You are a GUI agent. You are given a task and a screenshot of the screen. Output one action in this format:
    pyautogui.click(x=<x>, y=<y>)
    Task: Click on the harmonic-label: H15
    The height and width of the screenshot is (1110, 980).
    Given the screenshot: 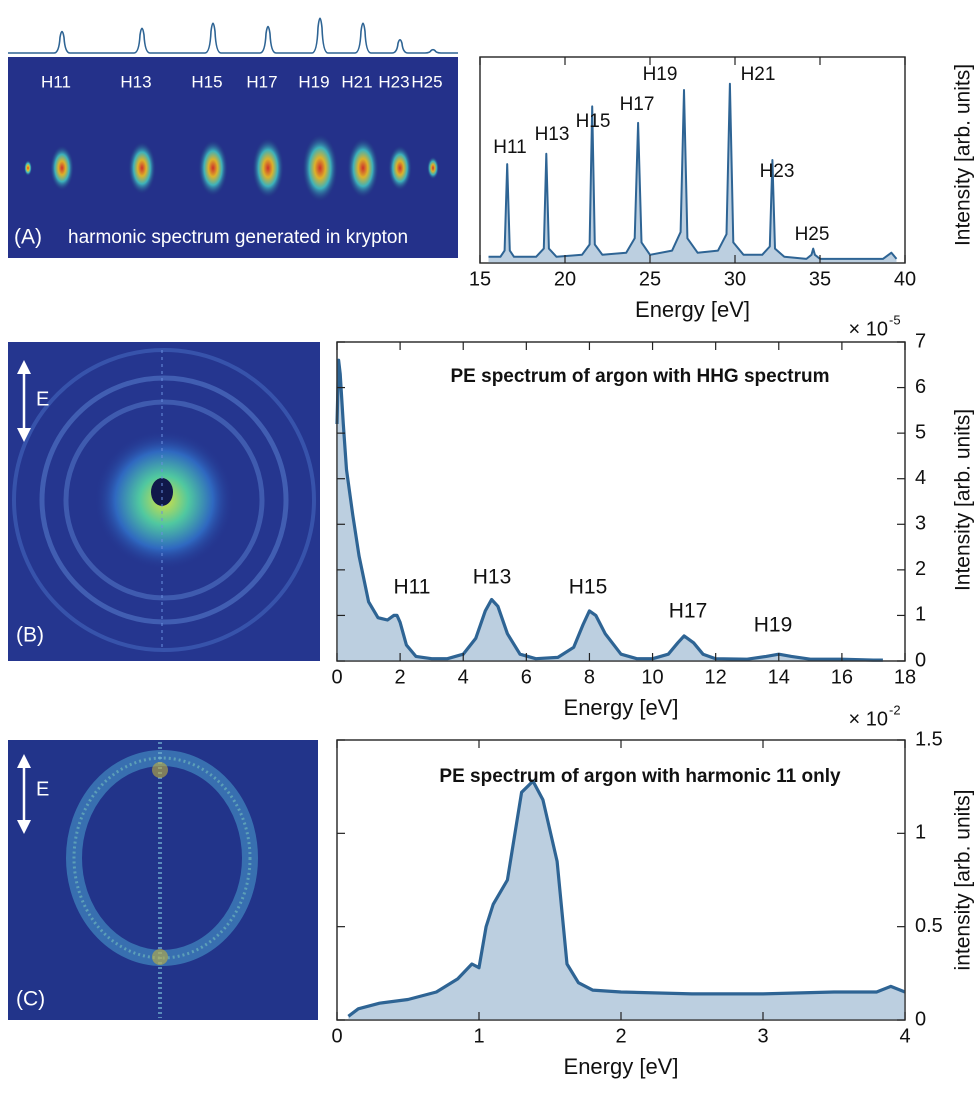 What is the action you would take?
    pyautogui.click(x=206, y=81)
    